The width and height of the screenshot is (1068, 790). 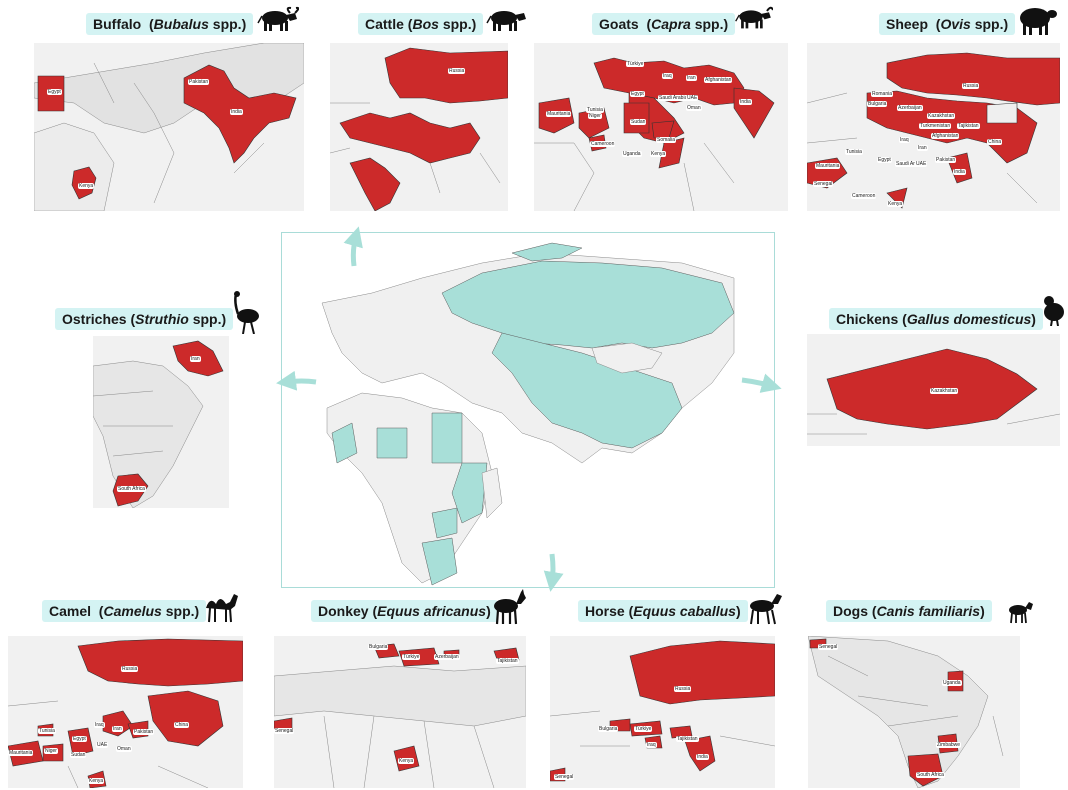 I want to click on label-turkmenistan: Turkmenistan, so click(x=935, y=126).